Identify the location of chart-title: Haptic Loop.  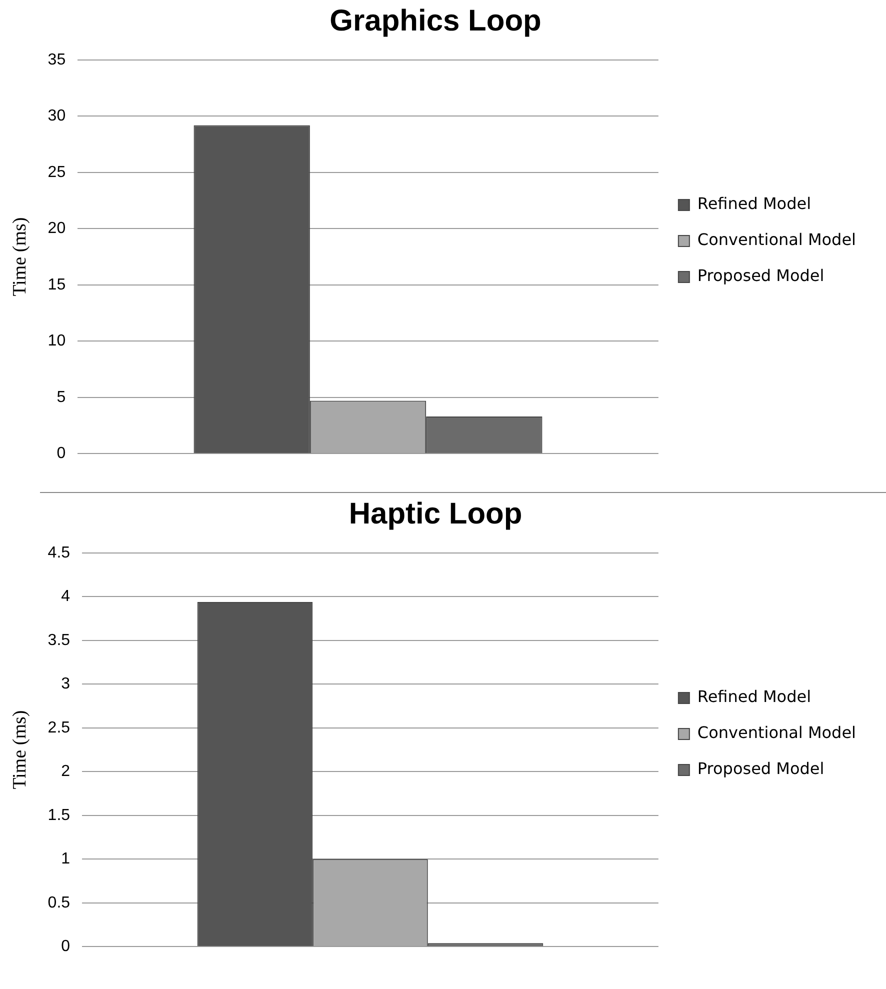
(435, 513).